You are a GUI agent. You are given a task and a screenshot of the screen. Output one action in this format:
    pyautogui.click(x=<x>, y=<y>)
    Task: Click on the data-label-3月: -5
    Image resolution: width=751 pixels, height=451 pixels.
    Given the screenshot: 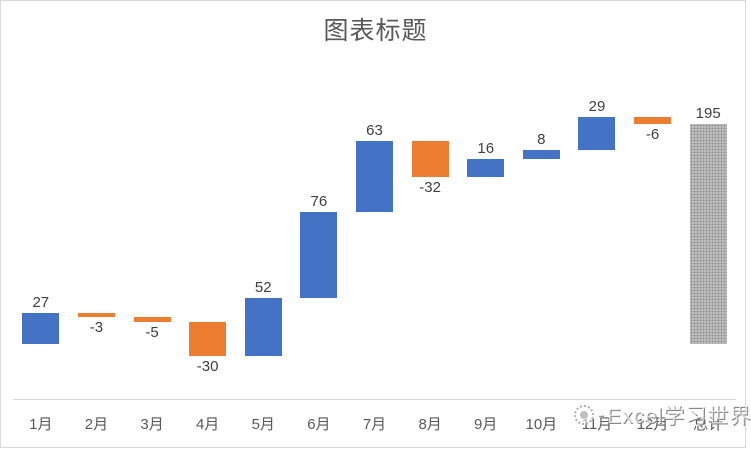 What is the action you would take?
    pyautogui.click(x=152, y=333)
    